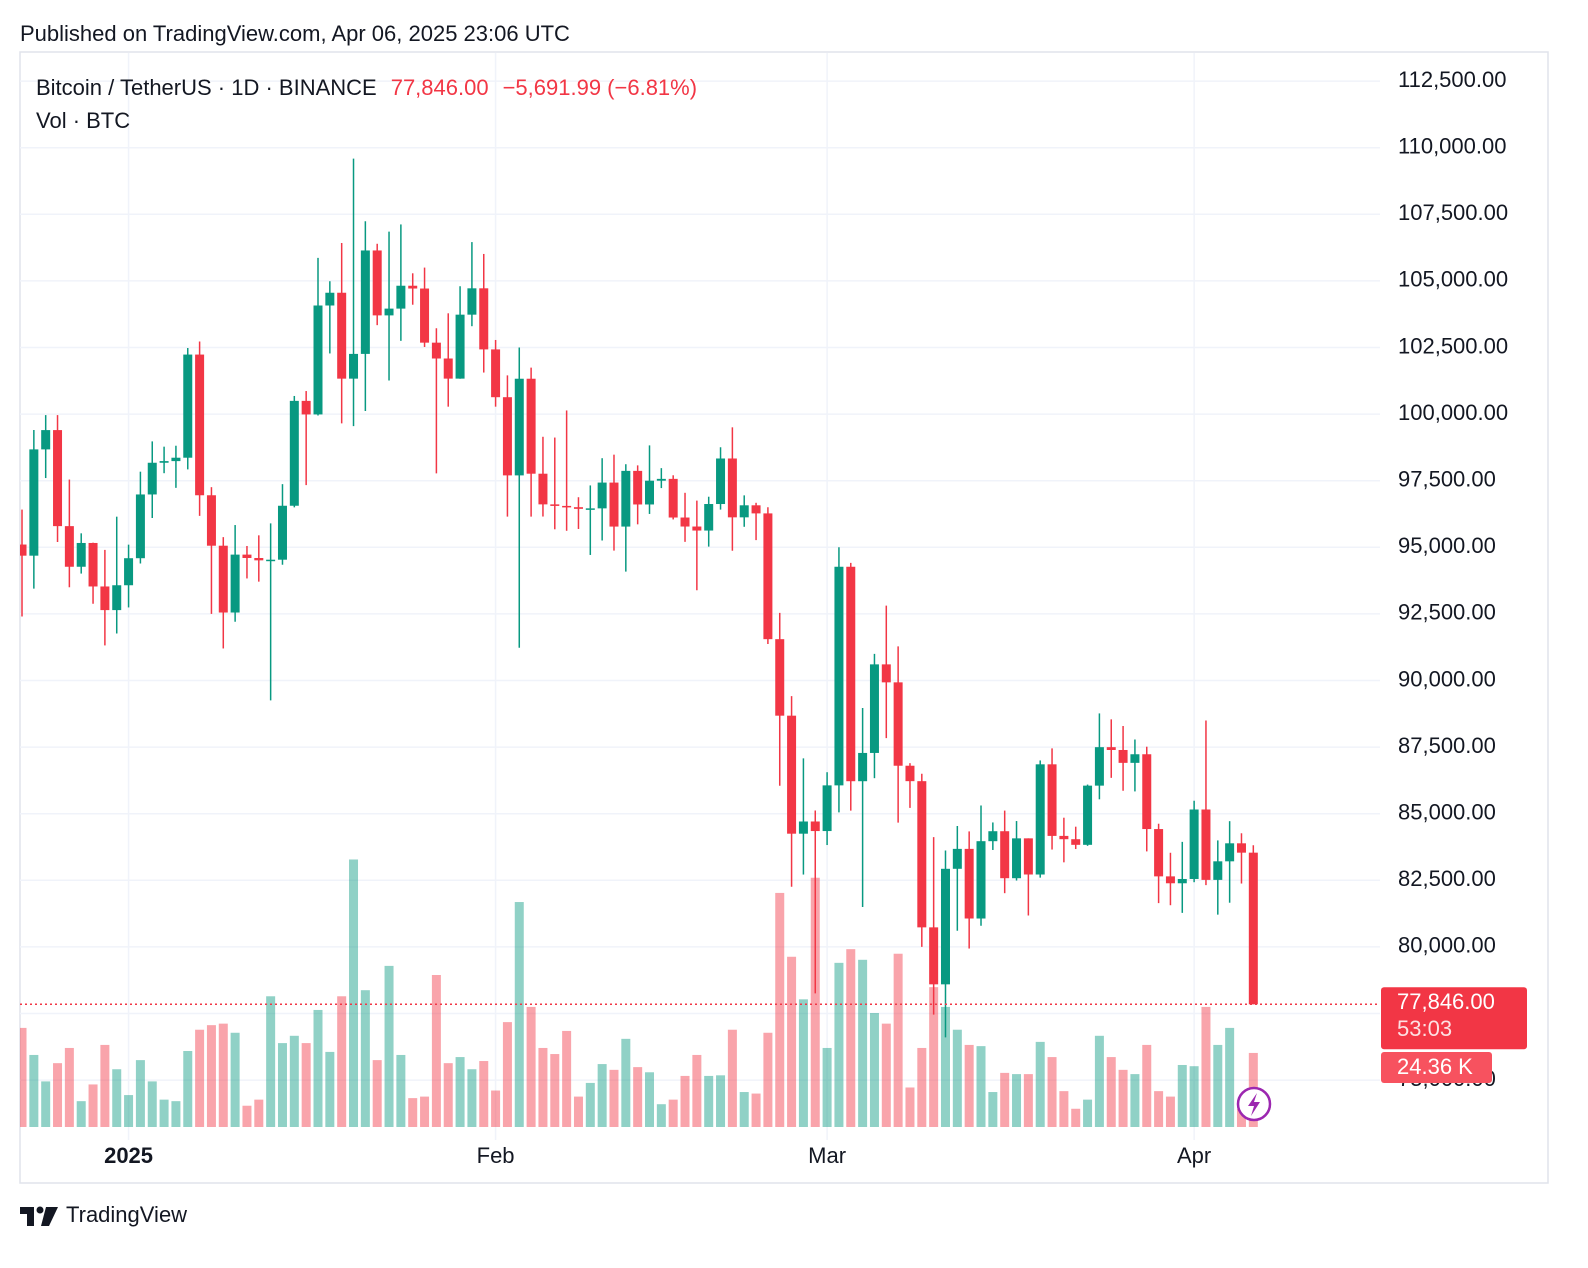 The width and height of the screenshot is (1588, 1268). What do you see at coordinates (1447, 745) in the screenshot?
I see `y-tick-label: 87,500.00` at bounding box center [1447, 745].